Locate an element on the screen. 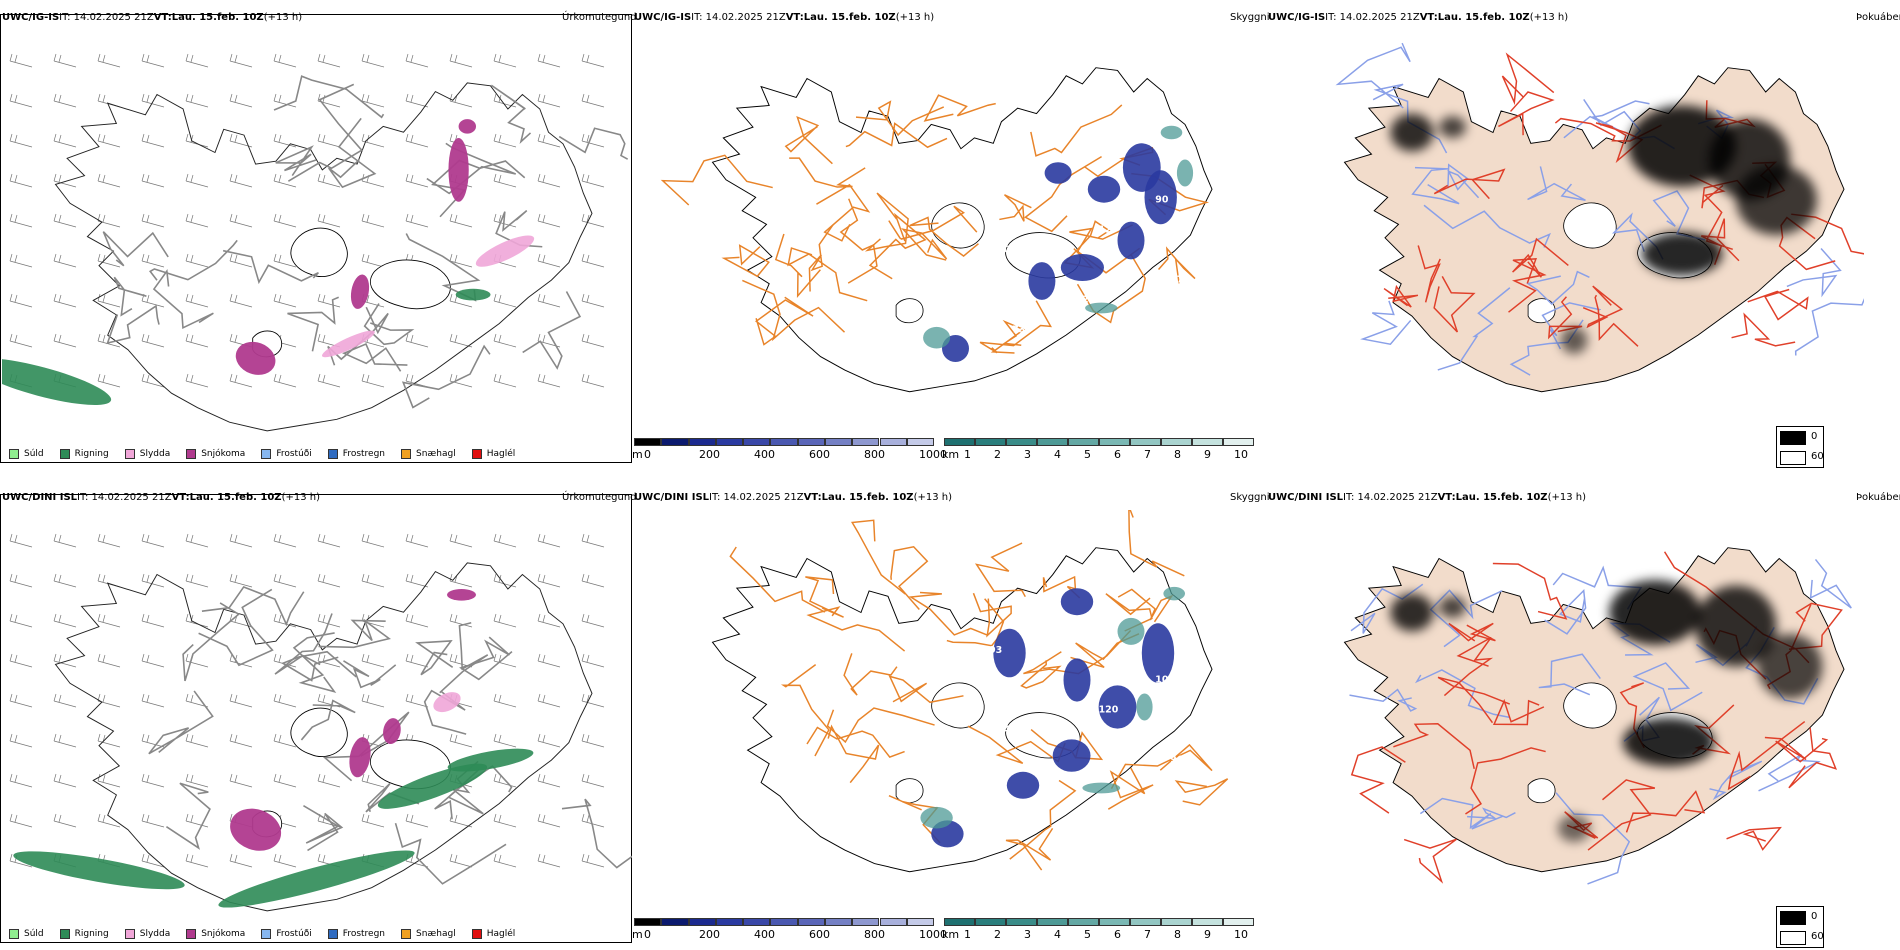  fog-legend-label: 0 is located at coordinates (1814, 436).